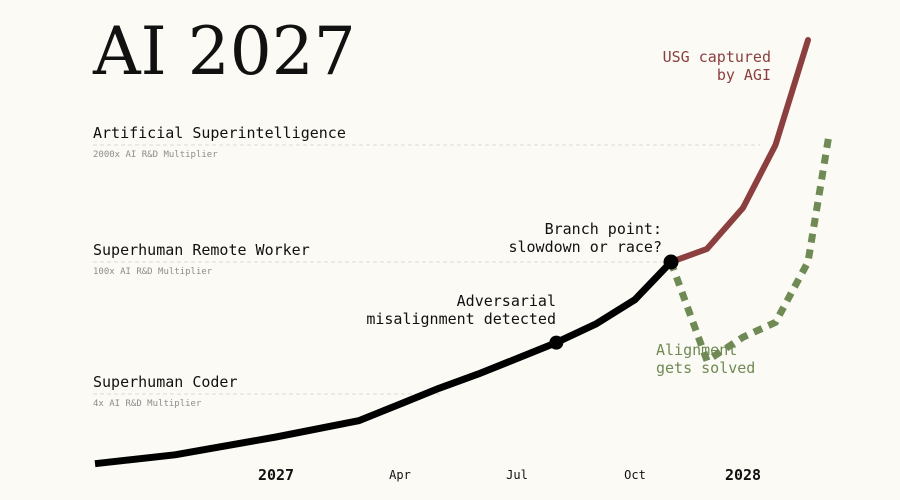 Image resolution: width=900 pixels, height=500 pixels. I want to click on annotation-adversarial-line1: Adversarial, so click(506, 301).